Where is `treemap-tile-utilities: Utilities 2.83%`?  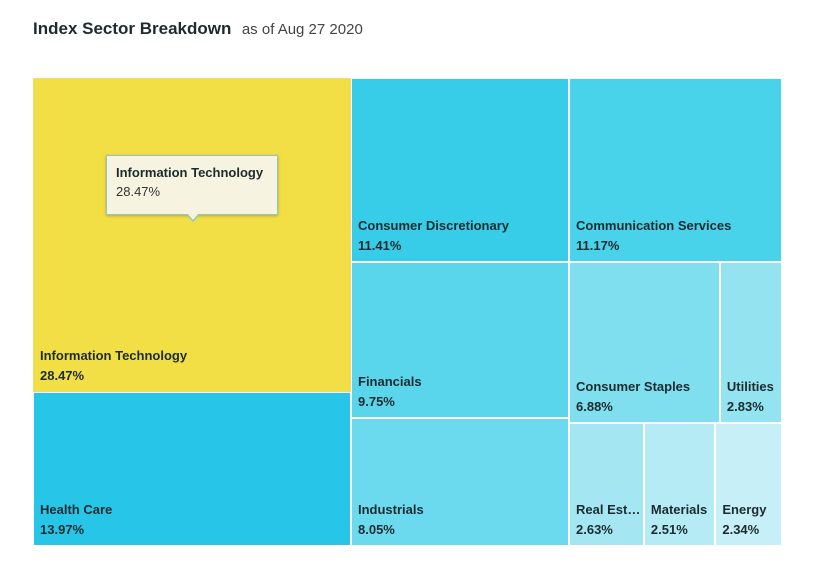
treemap-tile-utilities: Utilities 2.83% is located at coordinates (750, 342).